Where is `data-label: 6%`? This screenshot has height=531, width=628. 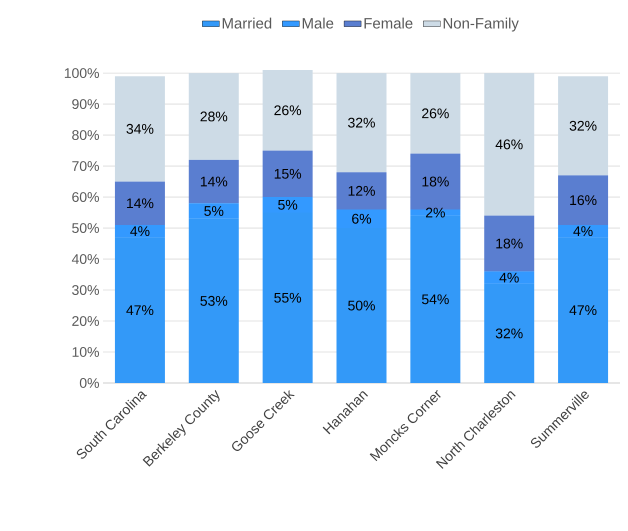
data-label: 6% is located at coordinates (362, 219).